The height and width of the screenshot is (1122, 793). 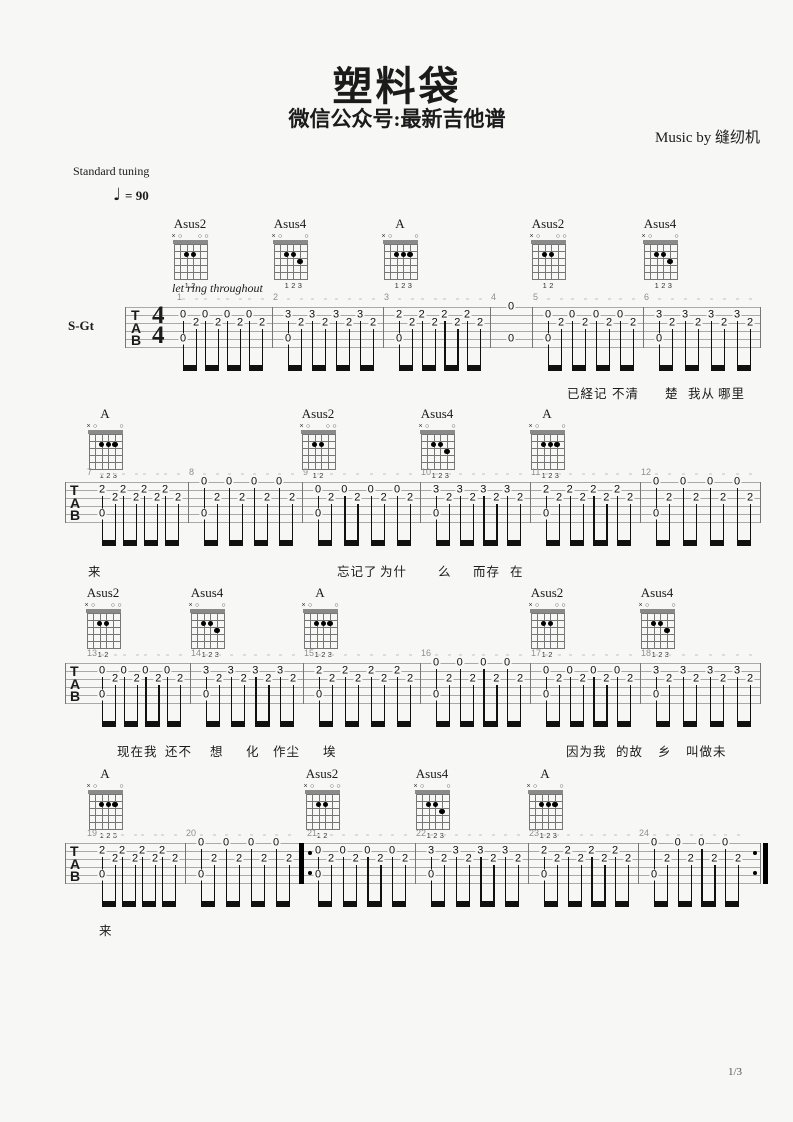 What do you see at coordinates (487, 572) in the screenshot?
I see `lyric-syllable: 而存` at bounding box center [487, 572].